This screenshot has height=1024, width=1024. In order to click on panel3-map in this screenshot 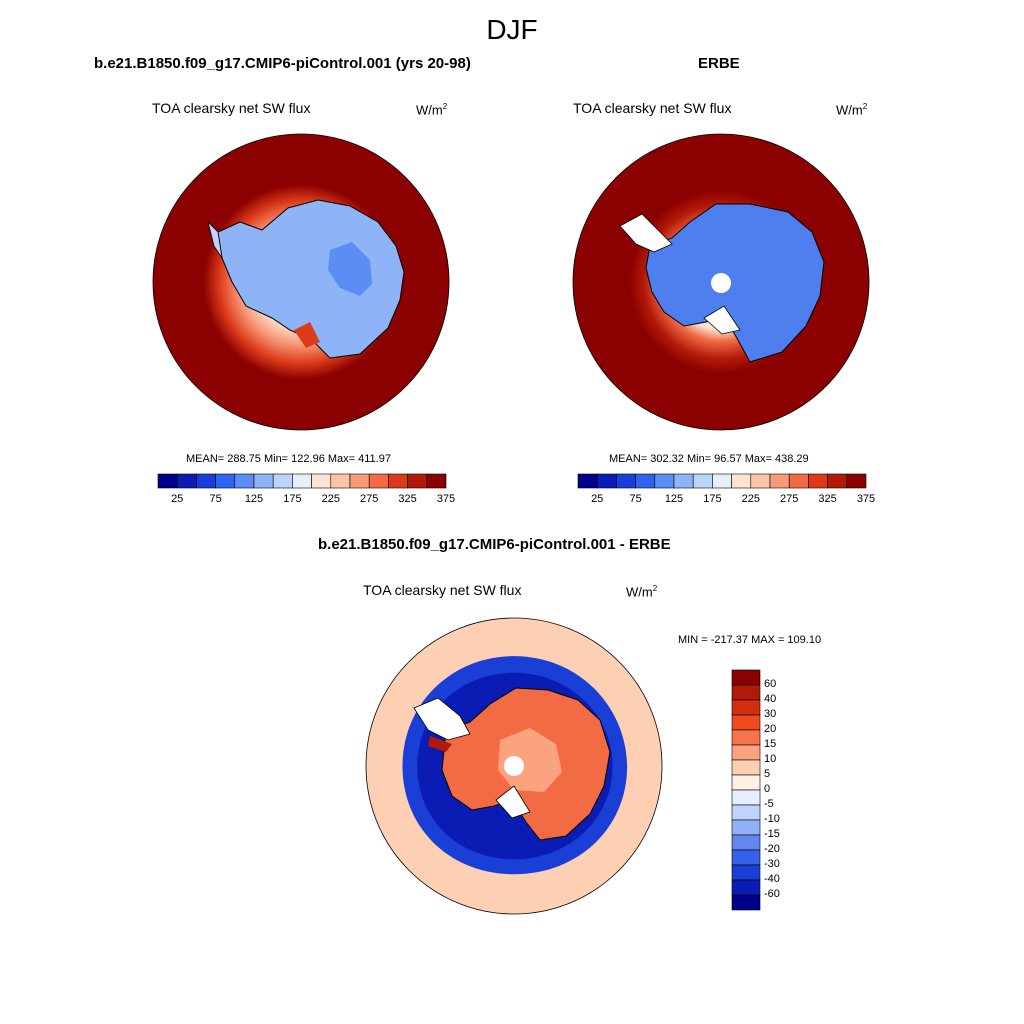, I will do `click(514, 766)`.